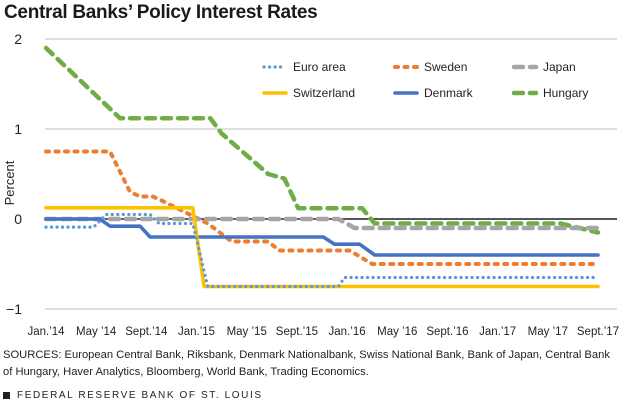  I want to click on y-axis-label: Percent, so click(9, 182).